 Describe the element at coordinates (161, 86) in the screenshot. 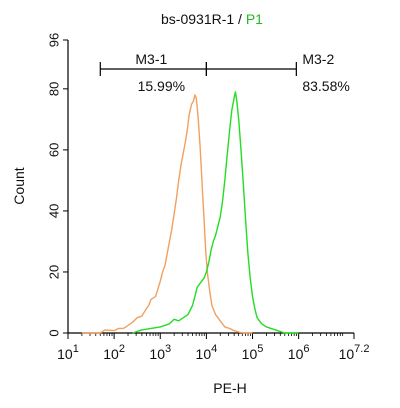

I see `gate-pct-1: 15.99%` at that location.